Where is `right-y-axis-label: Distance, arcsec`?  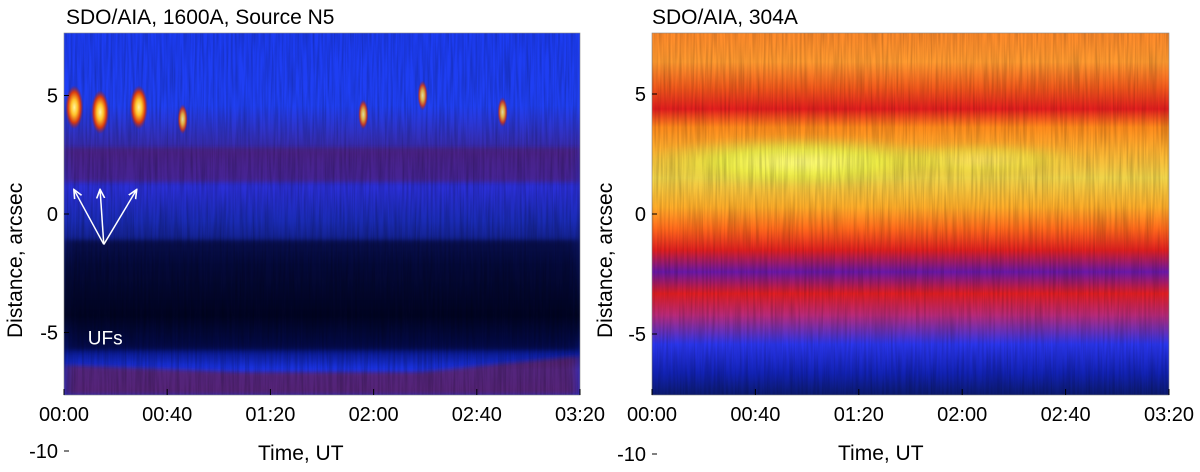 right-y-axis-label: Distance, arcsec is located at coordinates (605, 260).